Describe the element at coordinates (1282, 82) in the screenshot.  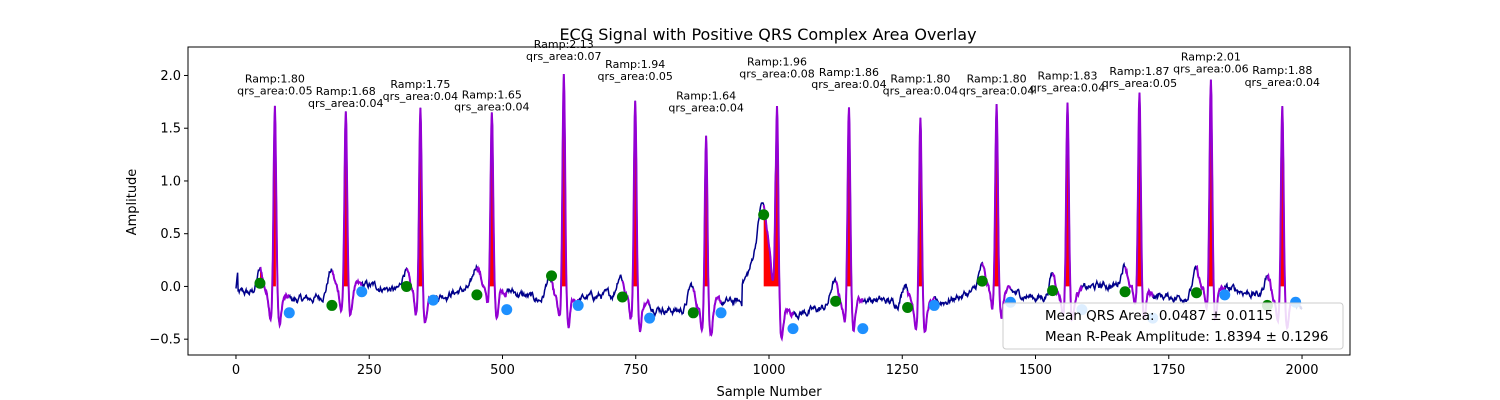
I see `qrs-area-label-15: qrs_area:0.04` at that location.